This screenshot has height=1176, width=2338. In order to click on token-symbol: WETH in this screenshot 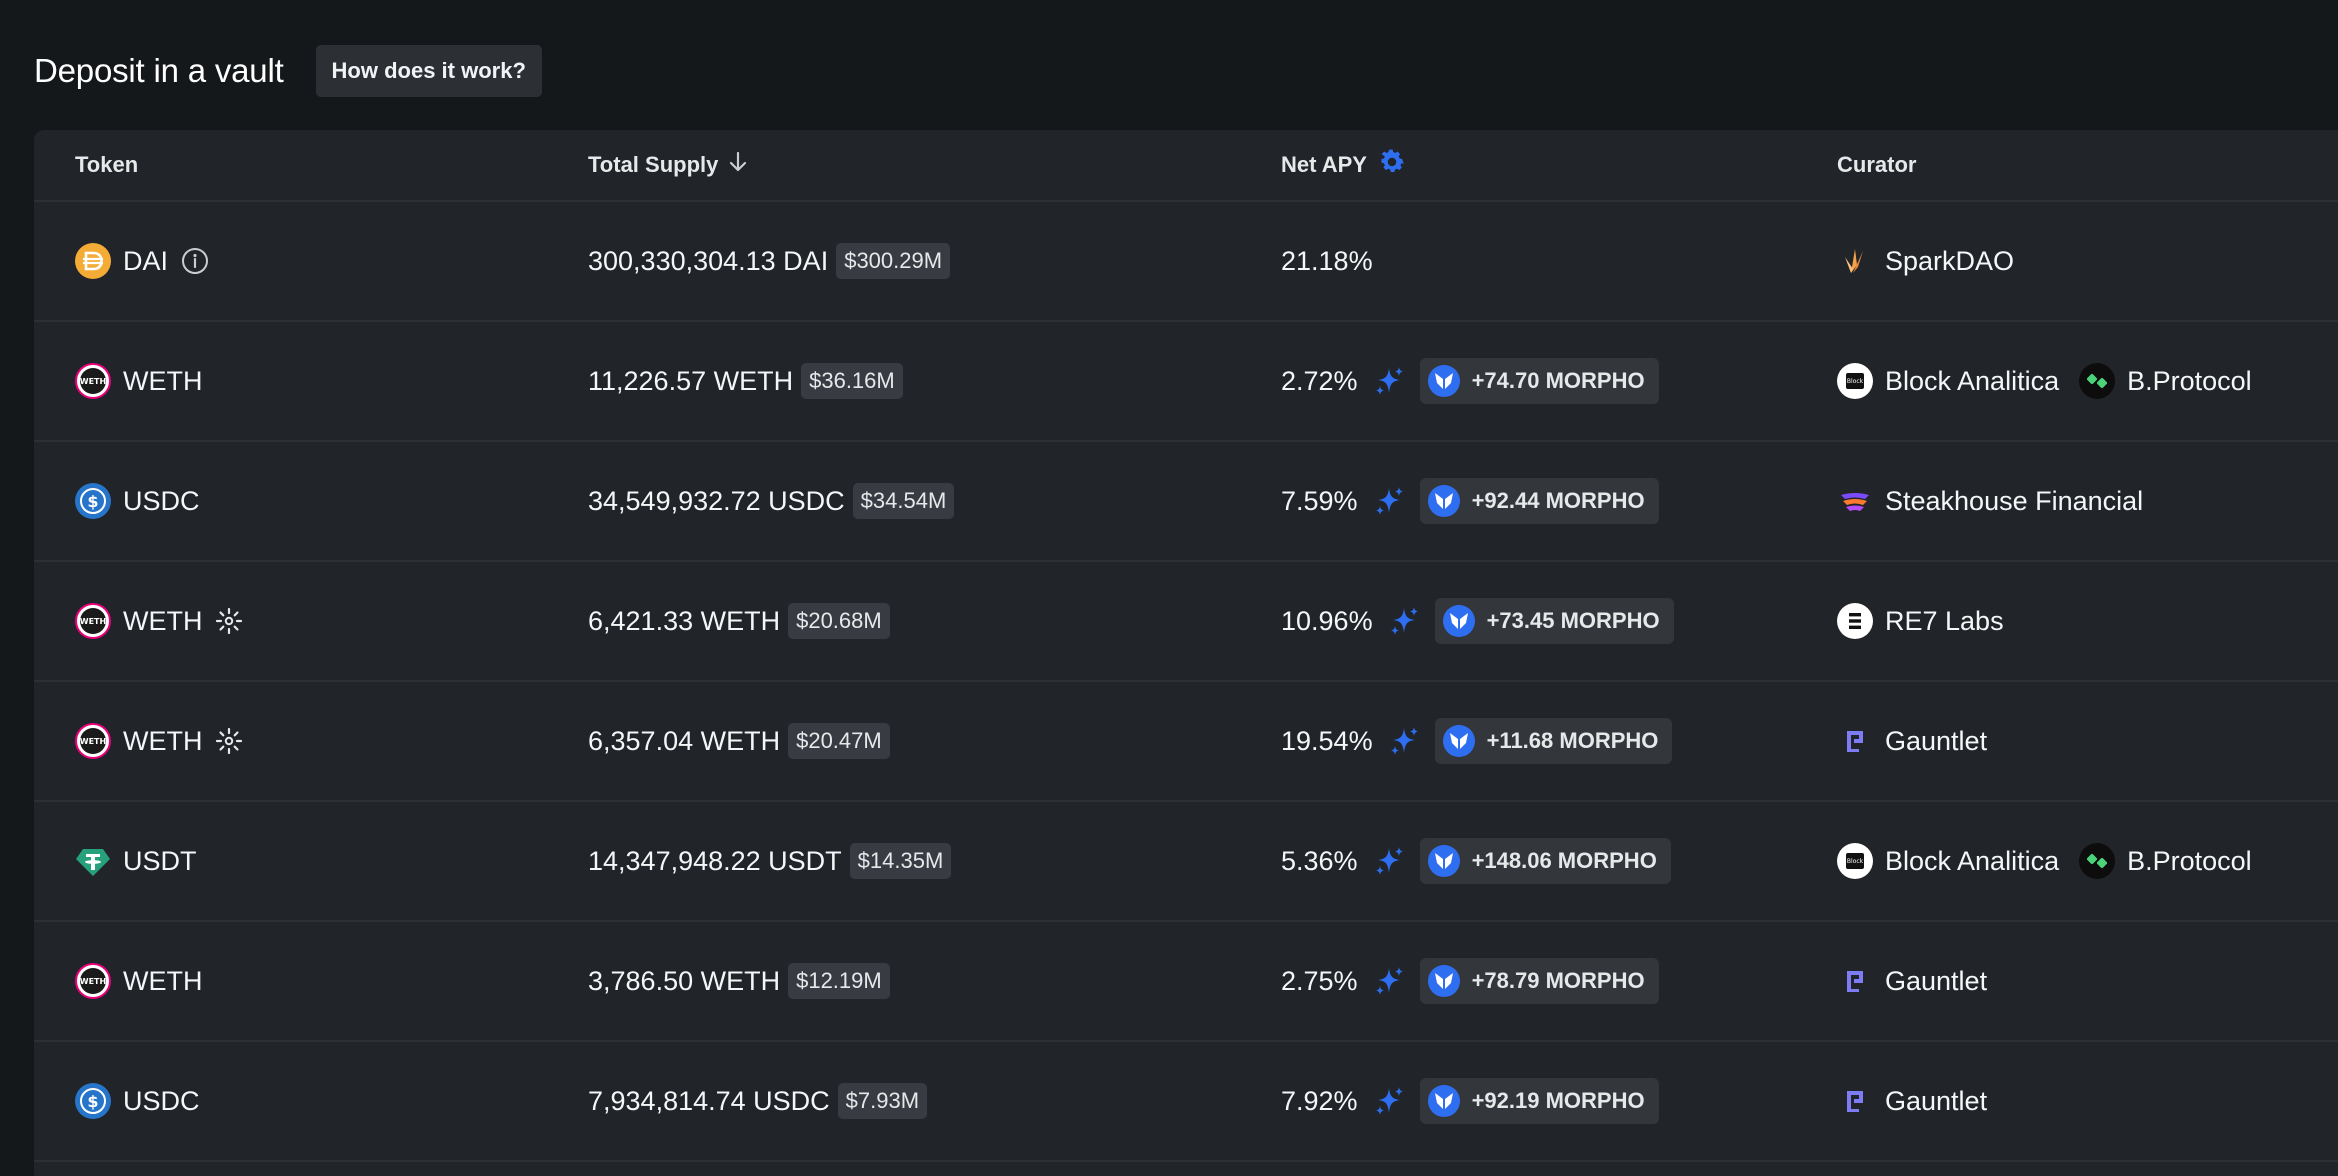, I will do `click(163, 620)`.